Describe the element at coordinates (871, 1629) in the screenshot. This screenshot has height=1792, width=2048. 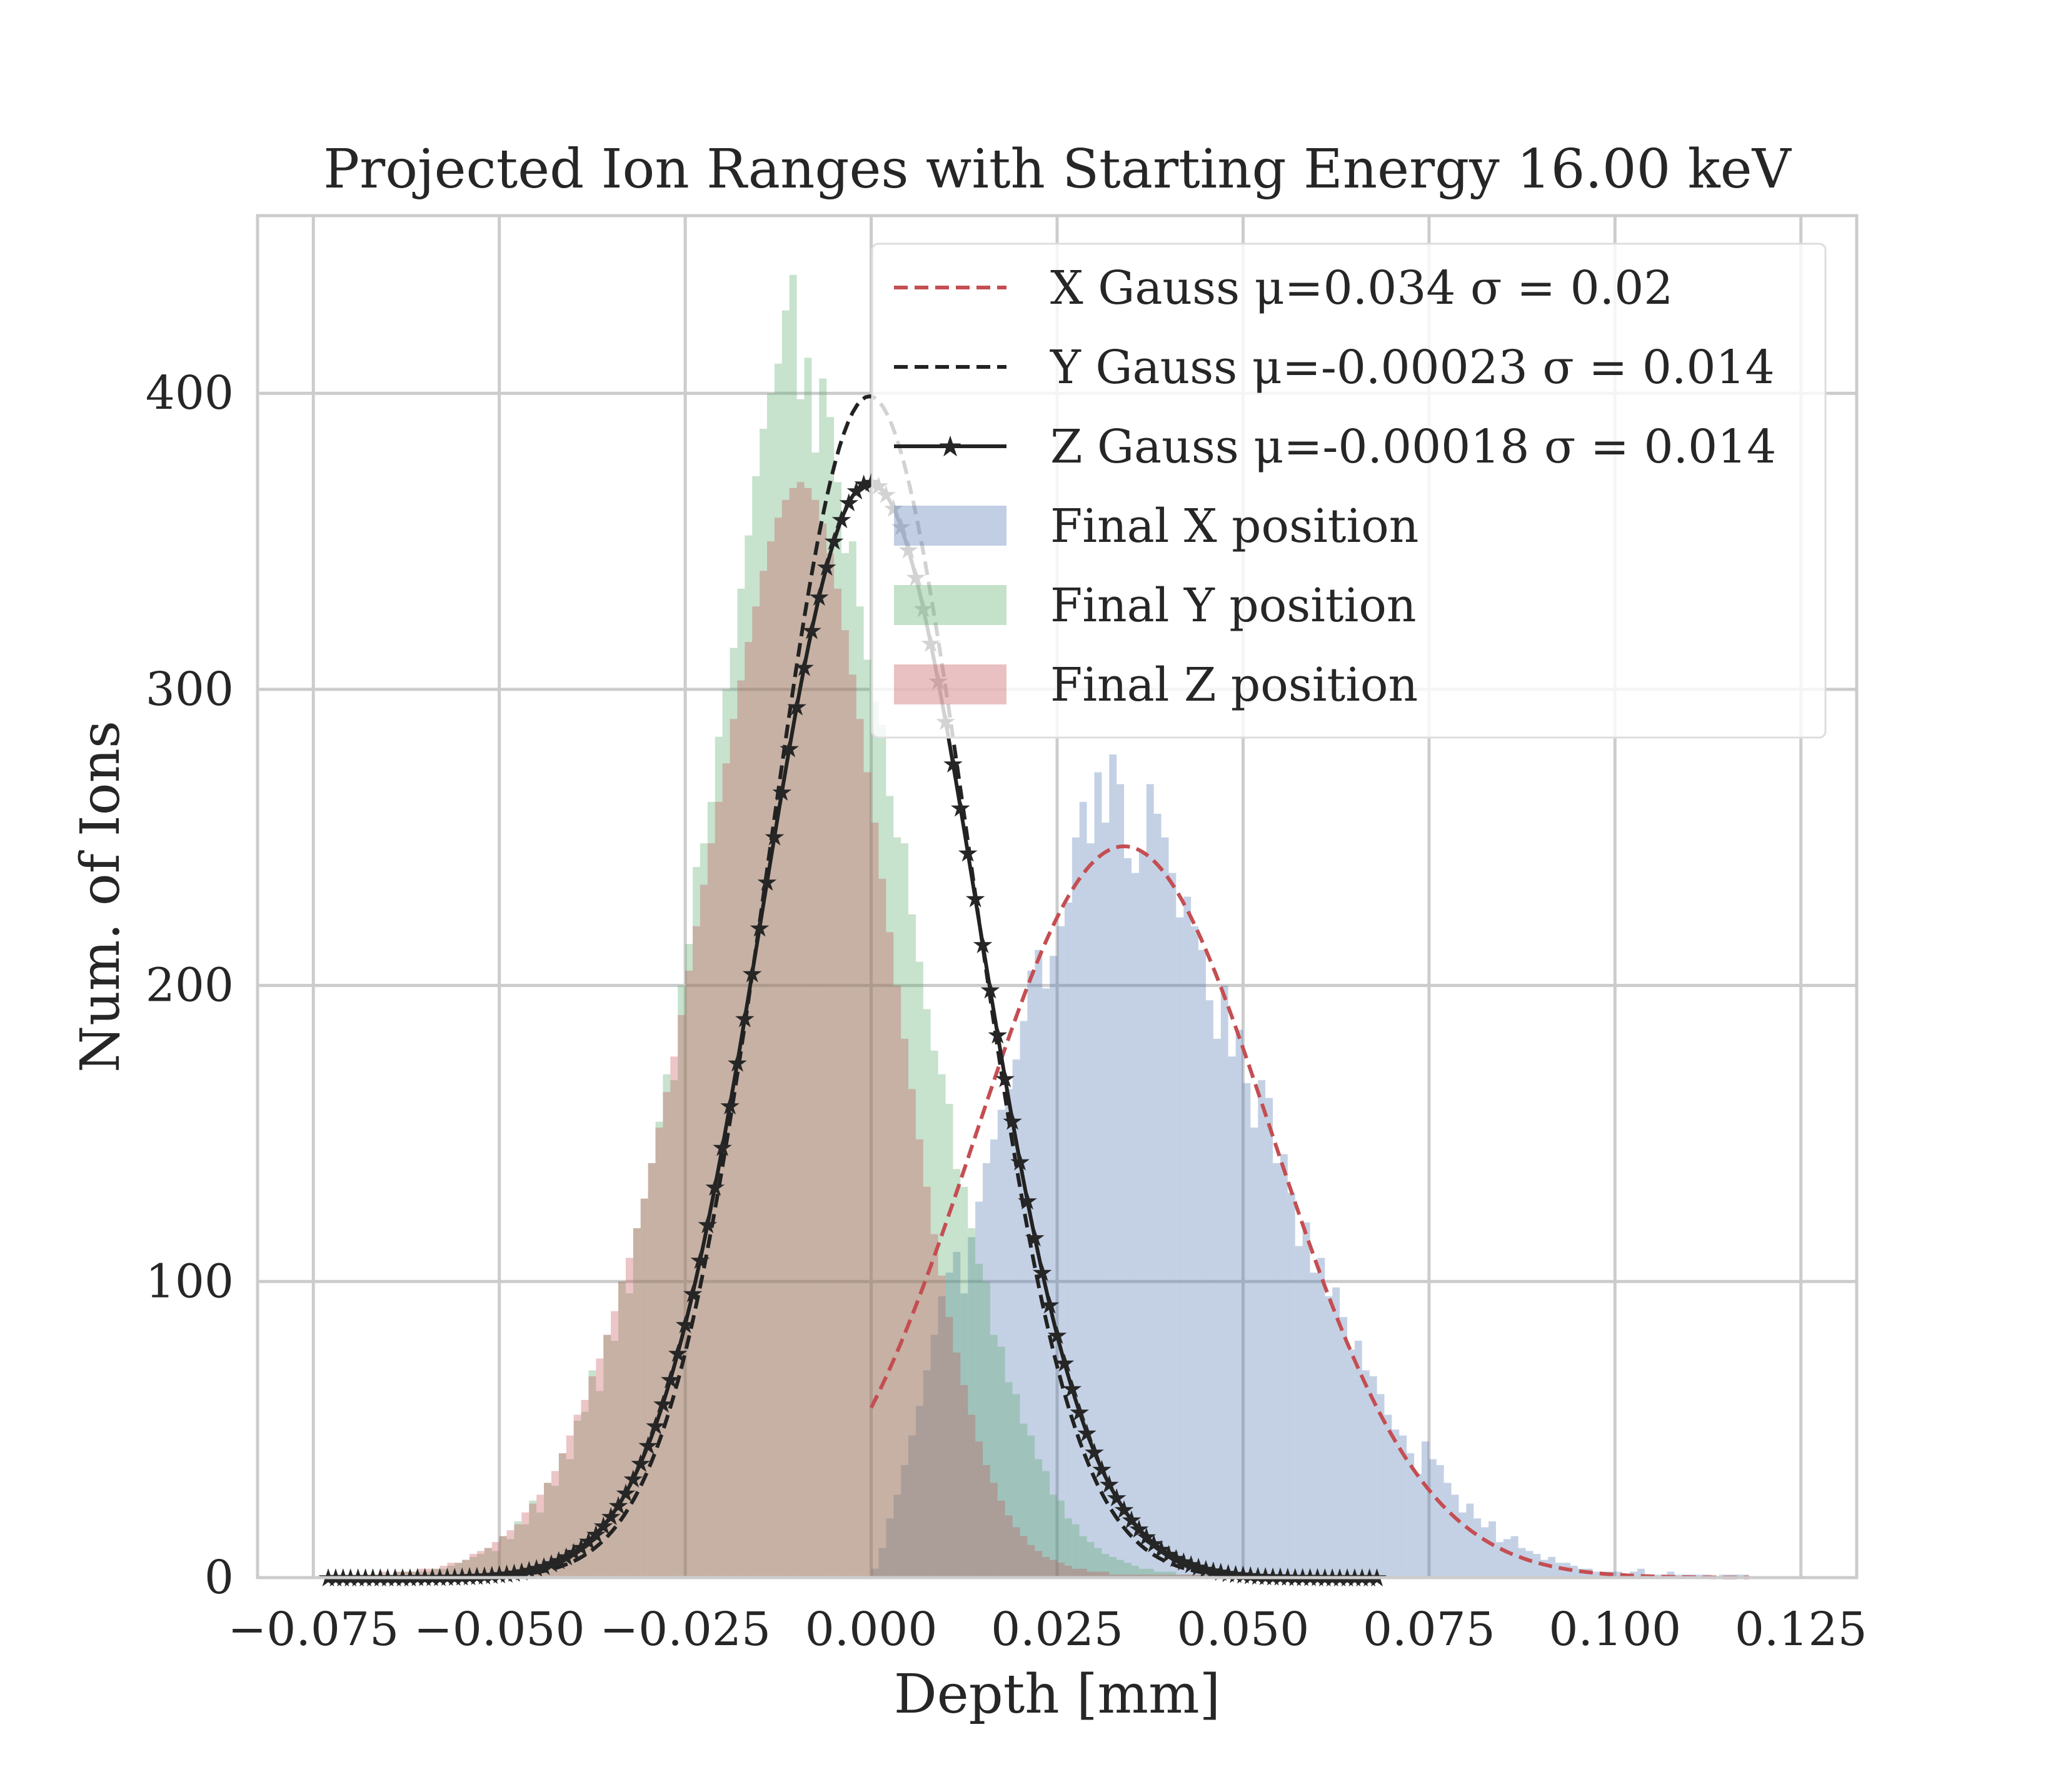
I see `x-tick-label: 0.000` at that location.